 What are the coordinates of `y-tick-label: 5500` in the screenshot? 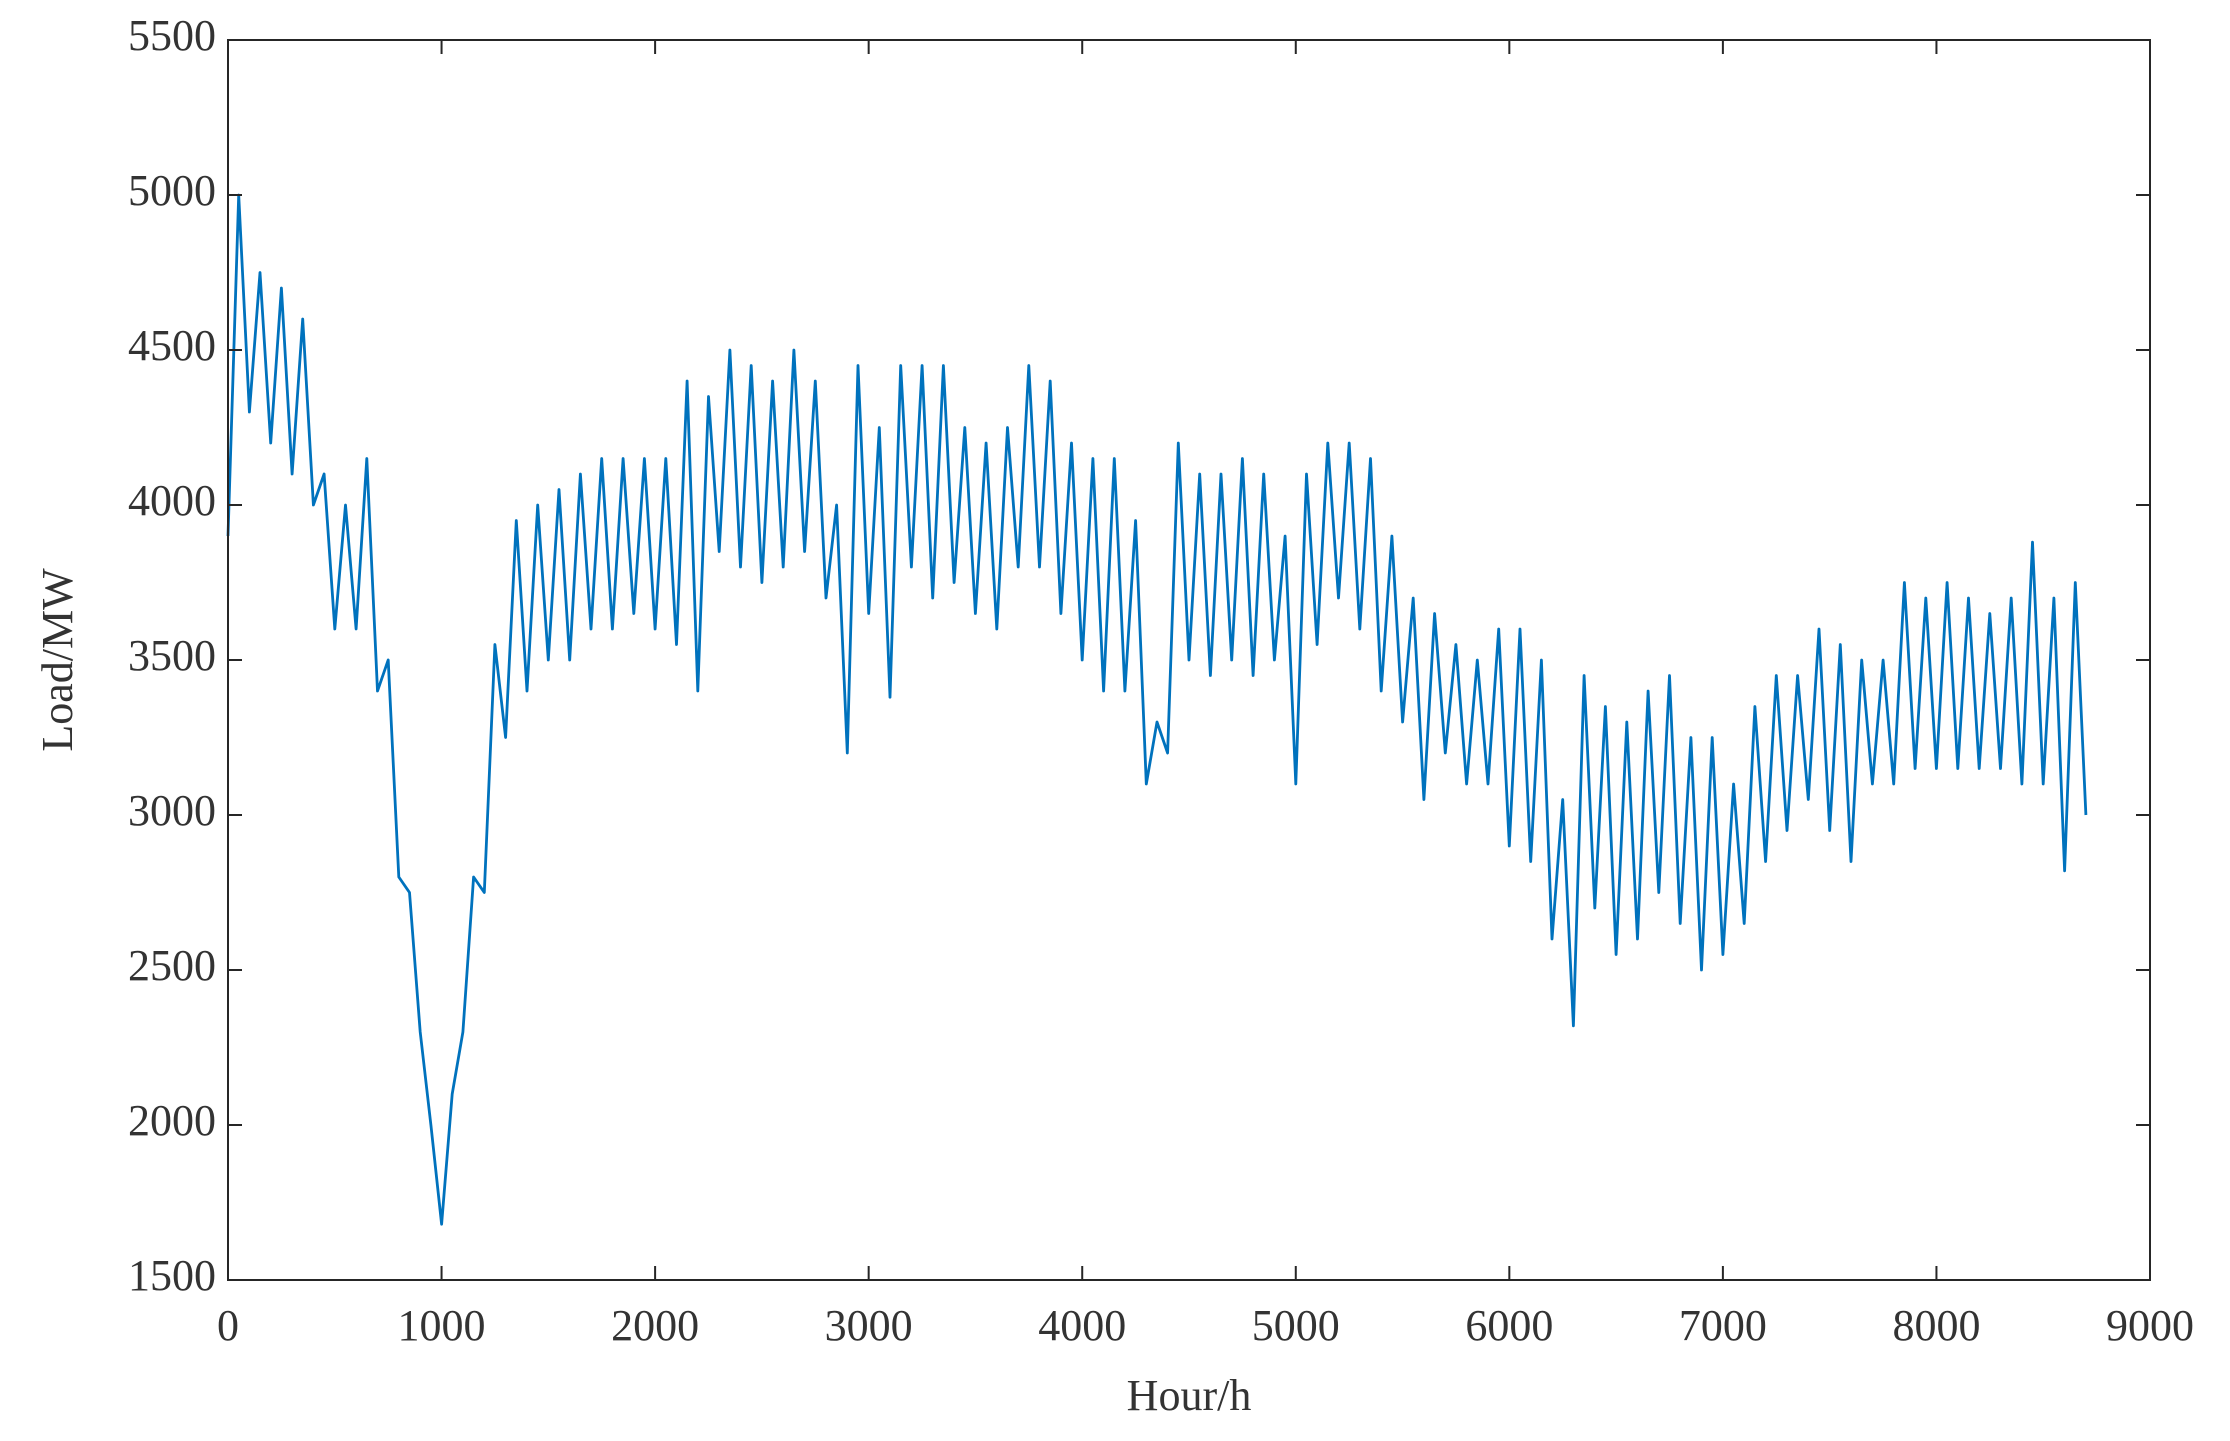 It's located at (172, 35).